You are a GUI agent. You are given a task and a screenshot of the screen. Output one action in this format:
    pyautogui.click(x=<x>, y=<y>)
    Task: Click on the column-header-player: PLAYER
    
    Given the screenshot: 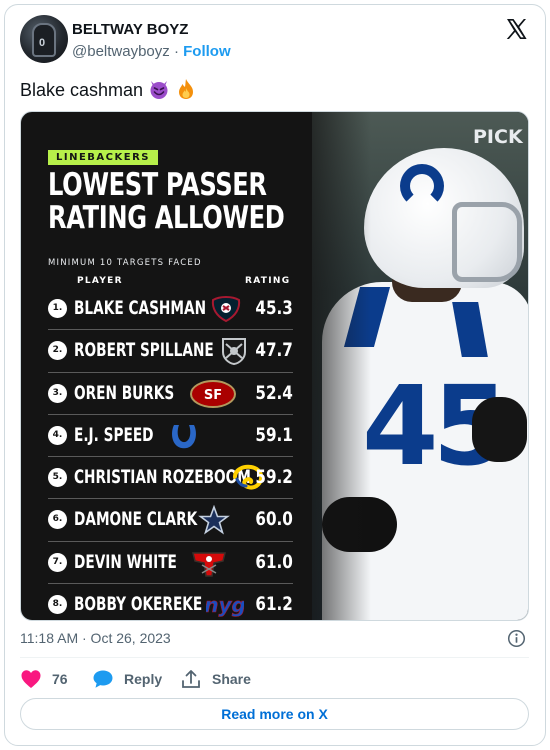 What is the action you would take?
    pyautogui.click(x=100, y=281)
    